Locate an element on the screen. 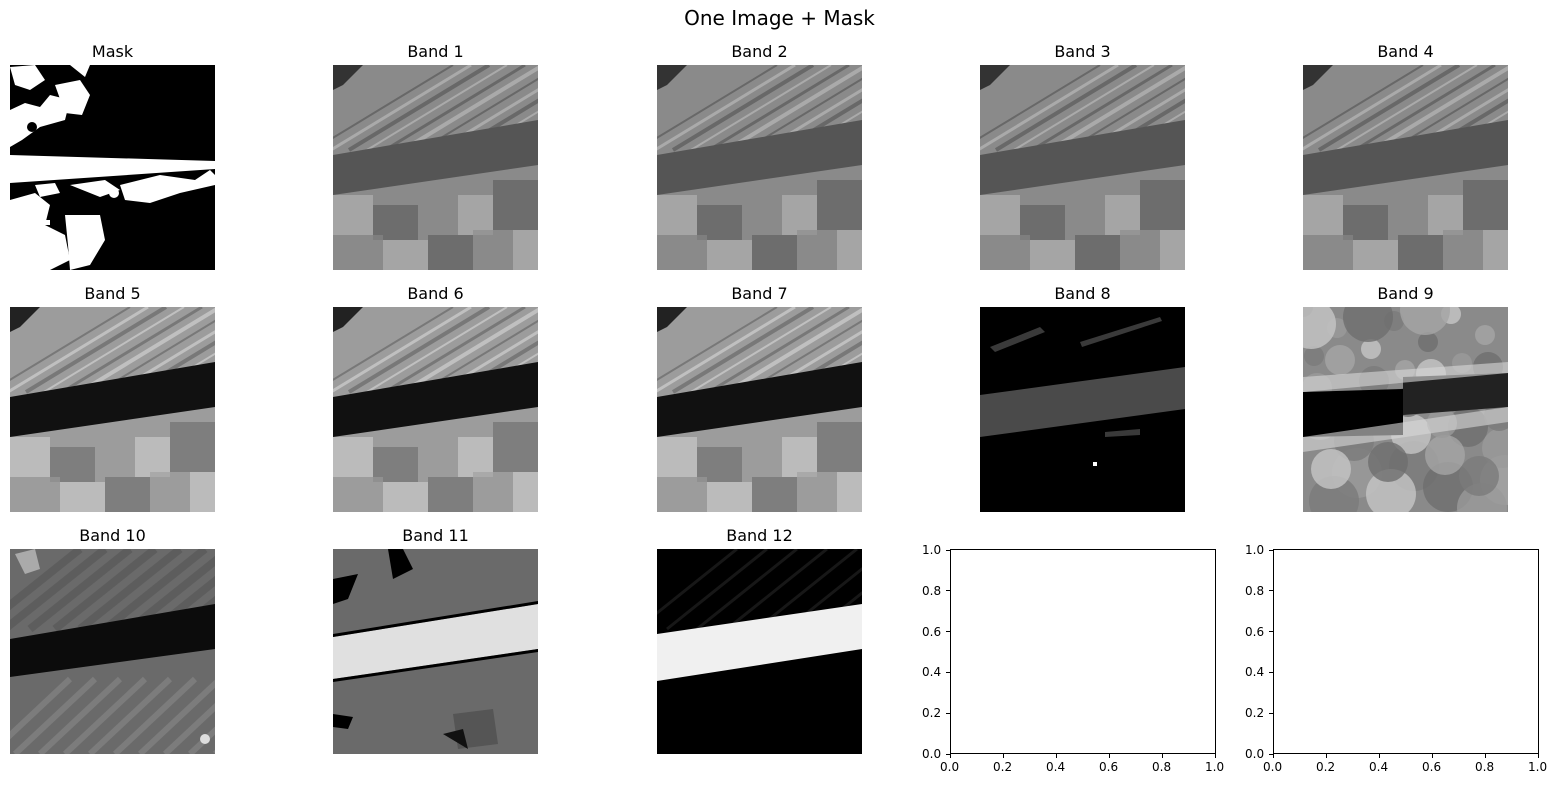 Image resolution: width=1559 pixels, height=788 pixels. panel-title: Band 7 is located at coordinates (759, 293).